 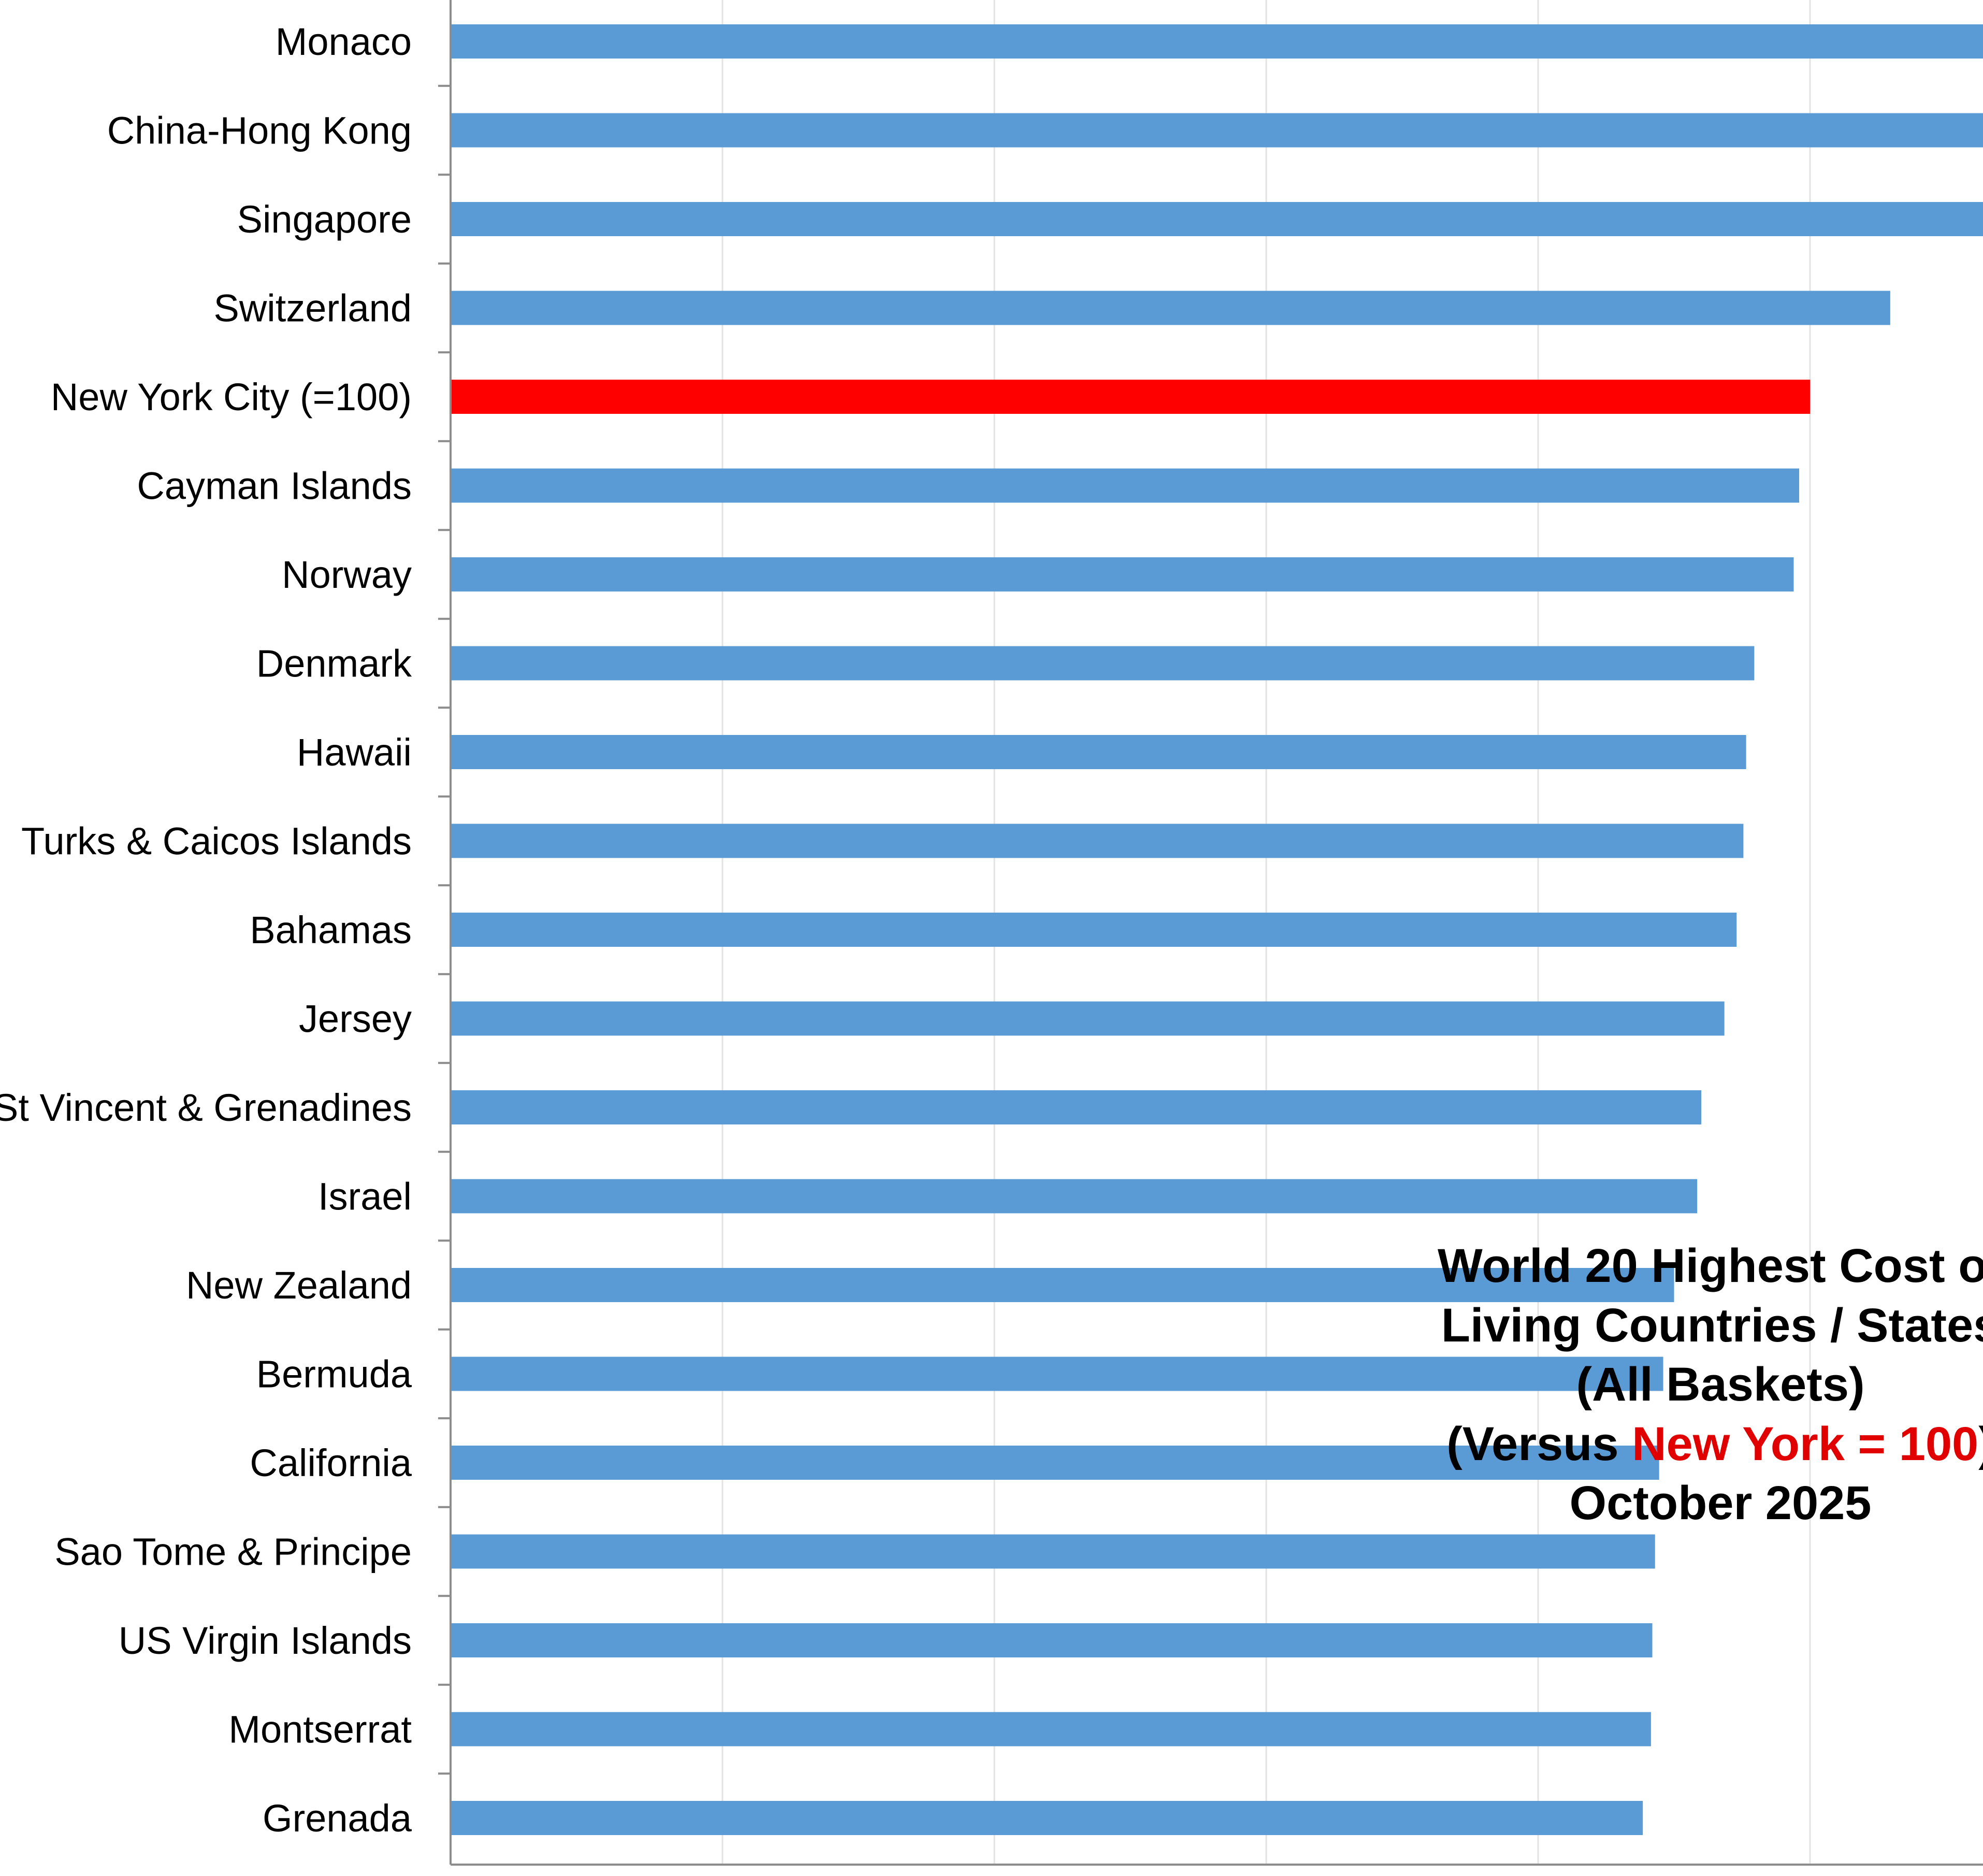 What do you see at coordinates (1805, 1444) in the screenshot?
I see `title-new-york-highlight: New York = 100` at bounding box center [1805, 1444].